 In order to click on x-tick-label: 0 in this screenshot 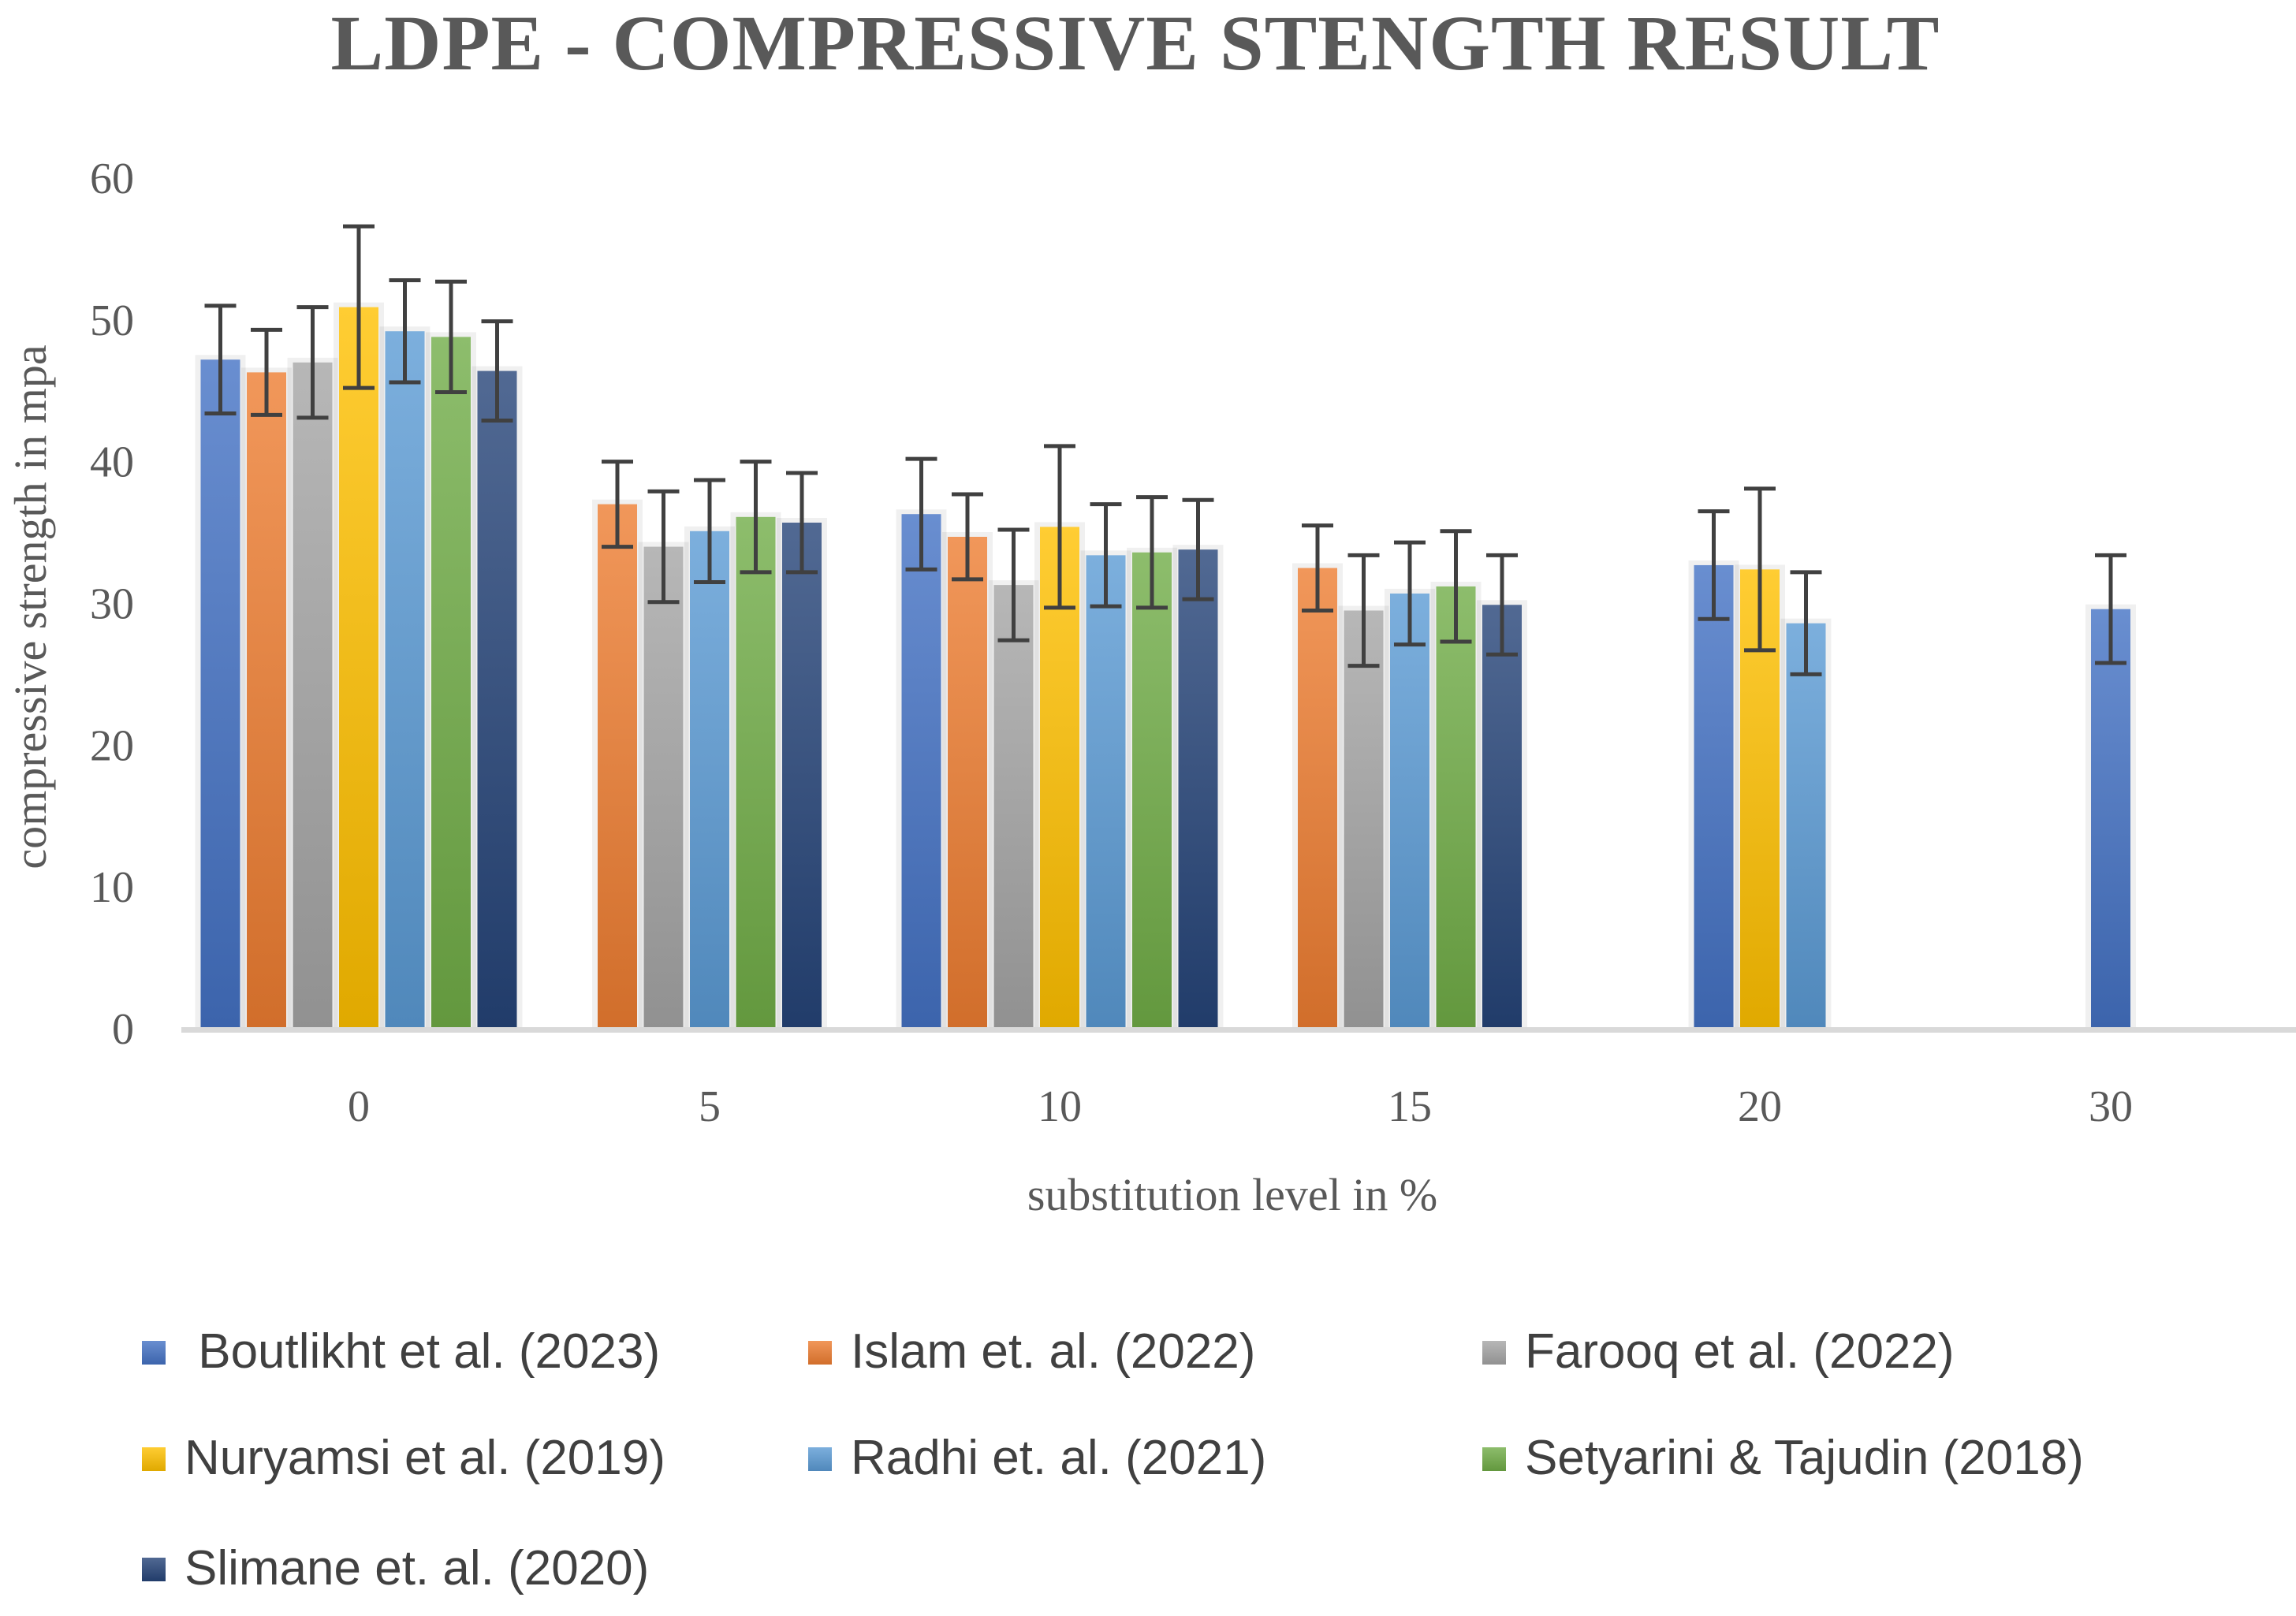, I will do `click(359, 1106)`.